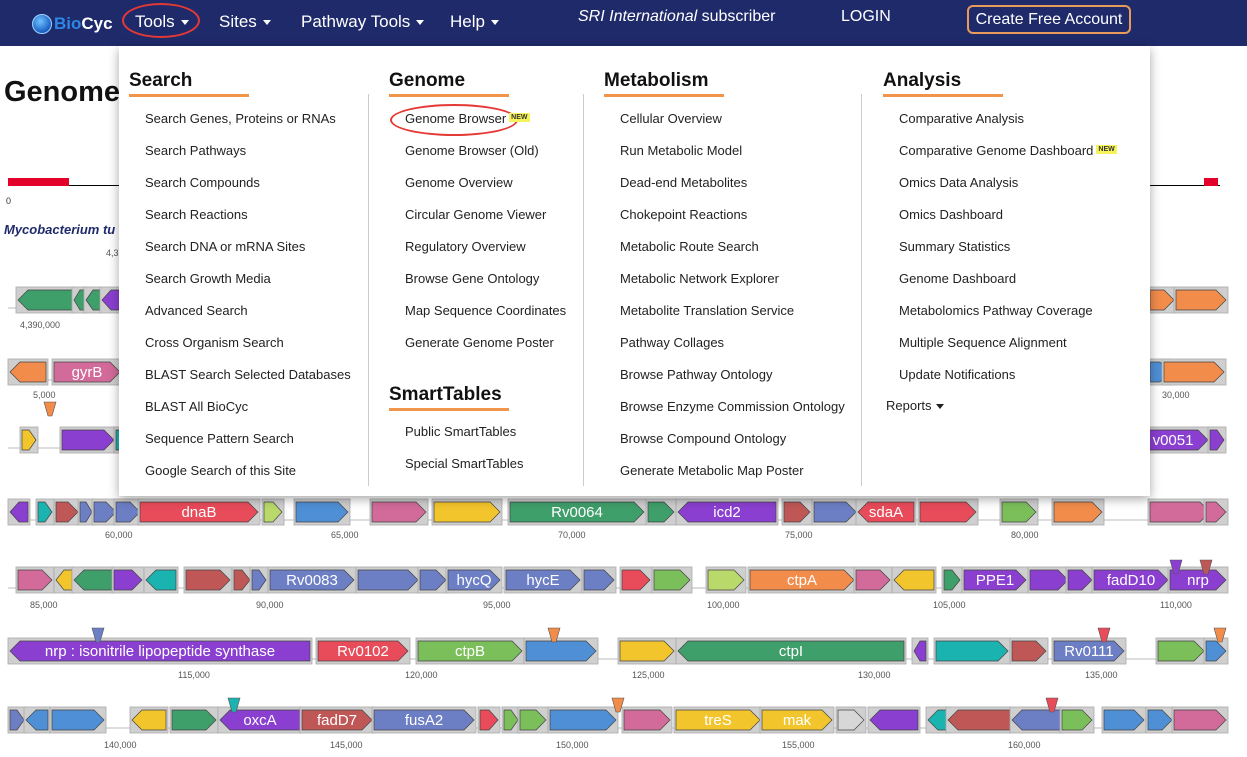  What do you see at coordinates (219, 438) in the screenshot?
I see `menu-item-sequence-pattern-search: Sequence Pattern Search` at bounding box center [219, 438].